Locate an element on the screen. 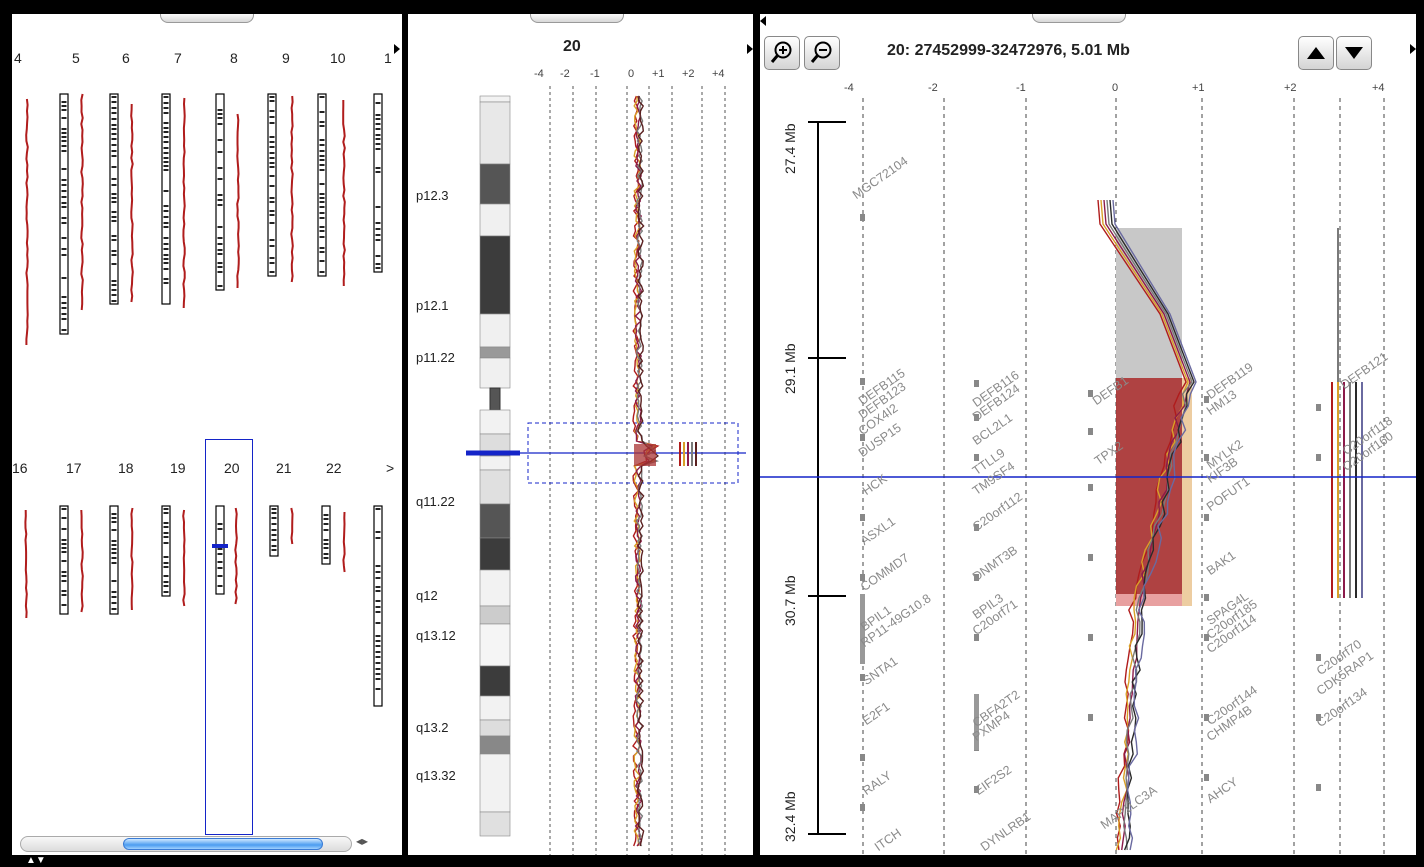  mb-axis-label: 27.4 Mb is located at coordinates (790, 148).